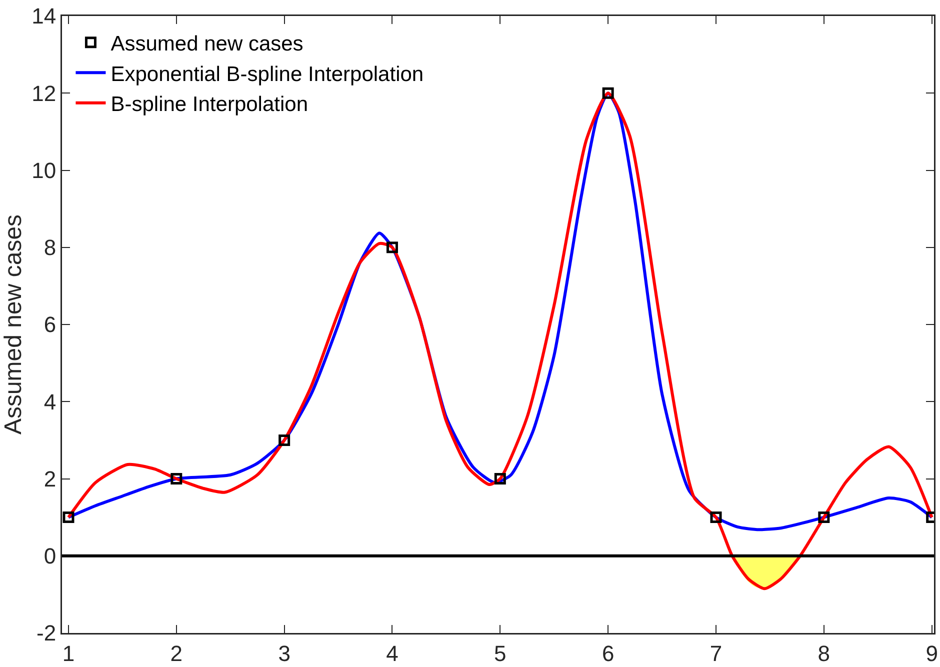  I want to click on y-tick-label: 12, so click(44, 93).